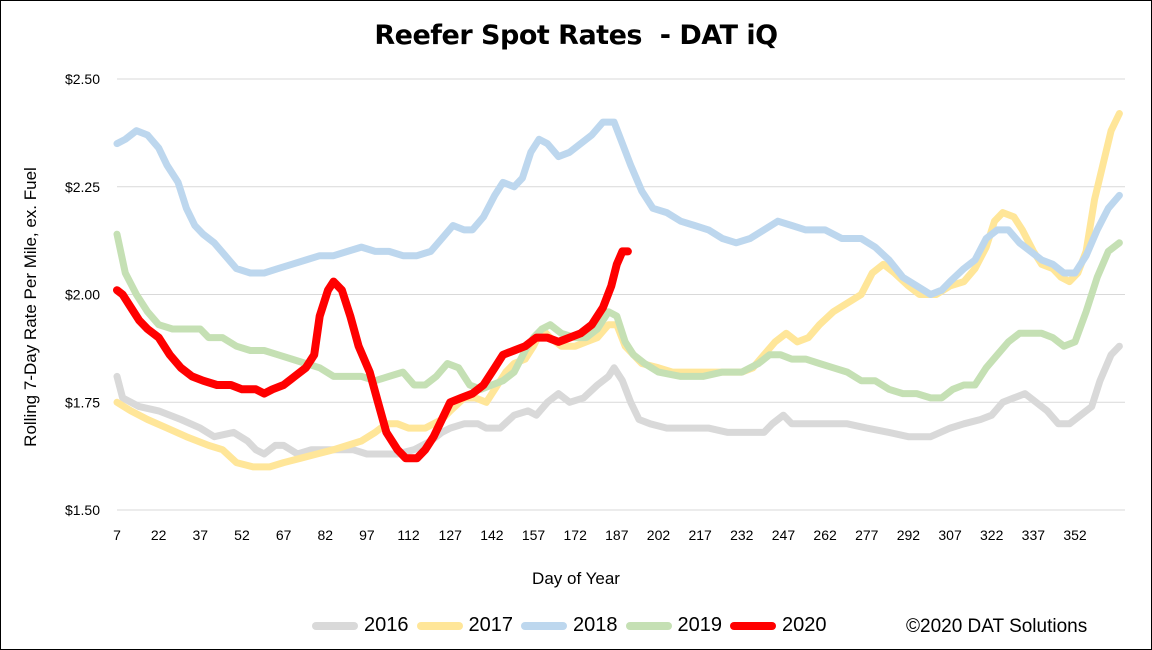  I want to click on legend-label: 2016, so click(386, 625).